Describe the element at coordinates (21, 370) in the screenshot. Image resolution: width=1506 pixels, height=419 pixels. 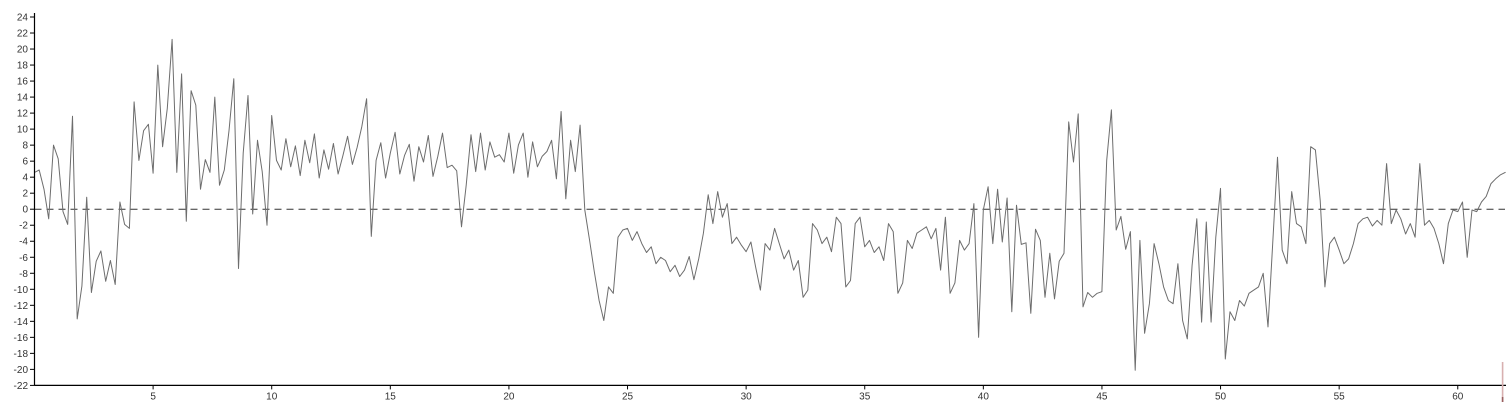
I see `y-tick-label: -20` at that location.